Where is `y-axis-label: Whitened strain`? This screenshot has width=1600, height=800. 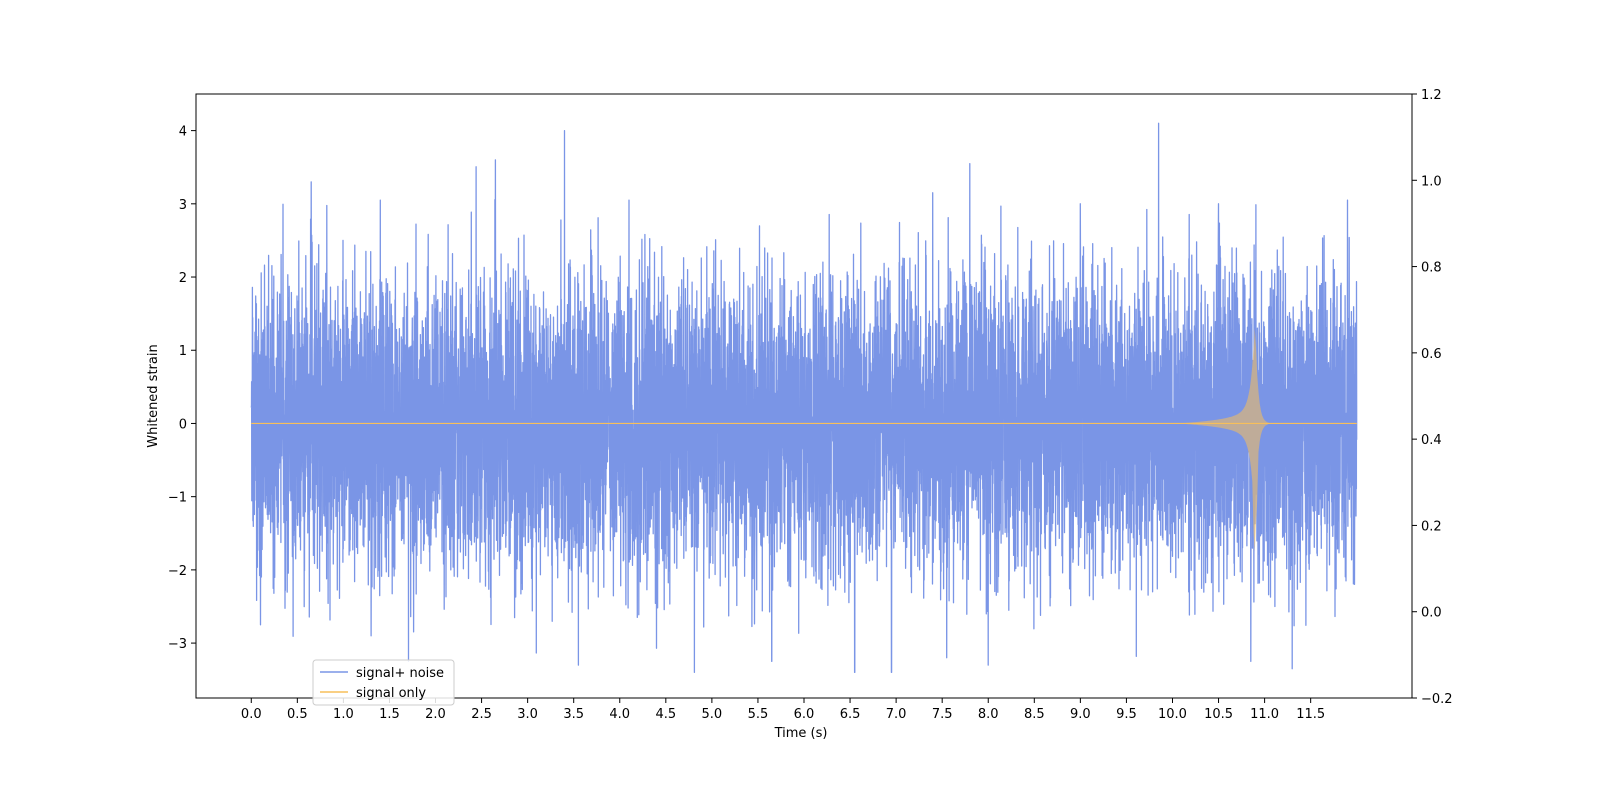
y-axis-label: Whitened strain is located at coordinates (153, 395).